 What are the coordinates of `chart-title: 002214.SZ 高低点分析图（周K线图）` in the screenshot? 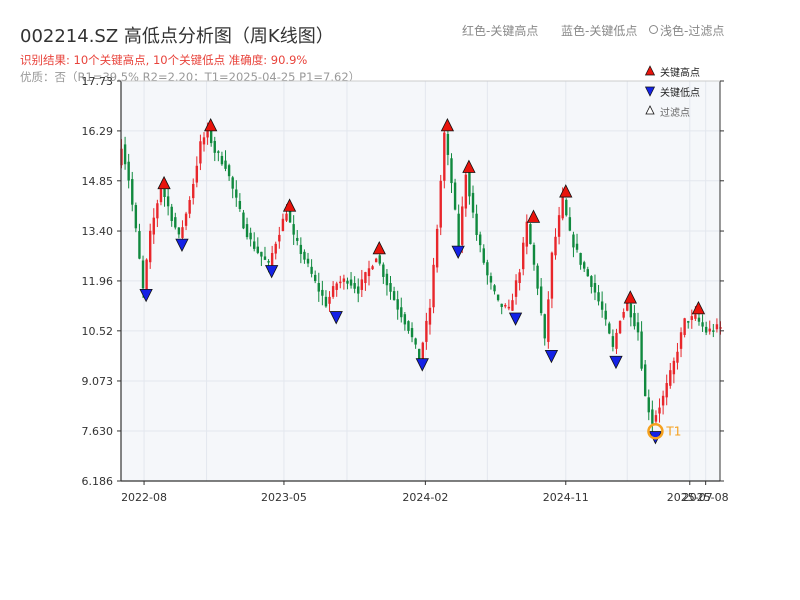 It's located at (177, 36).